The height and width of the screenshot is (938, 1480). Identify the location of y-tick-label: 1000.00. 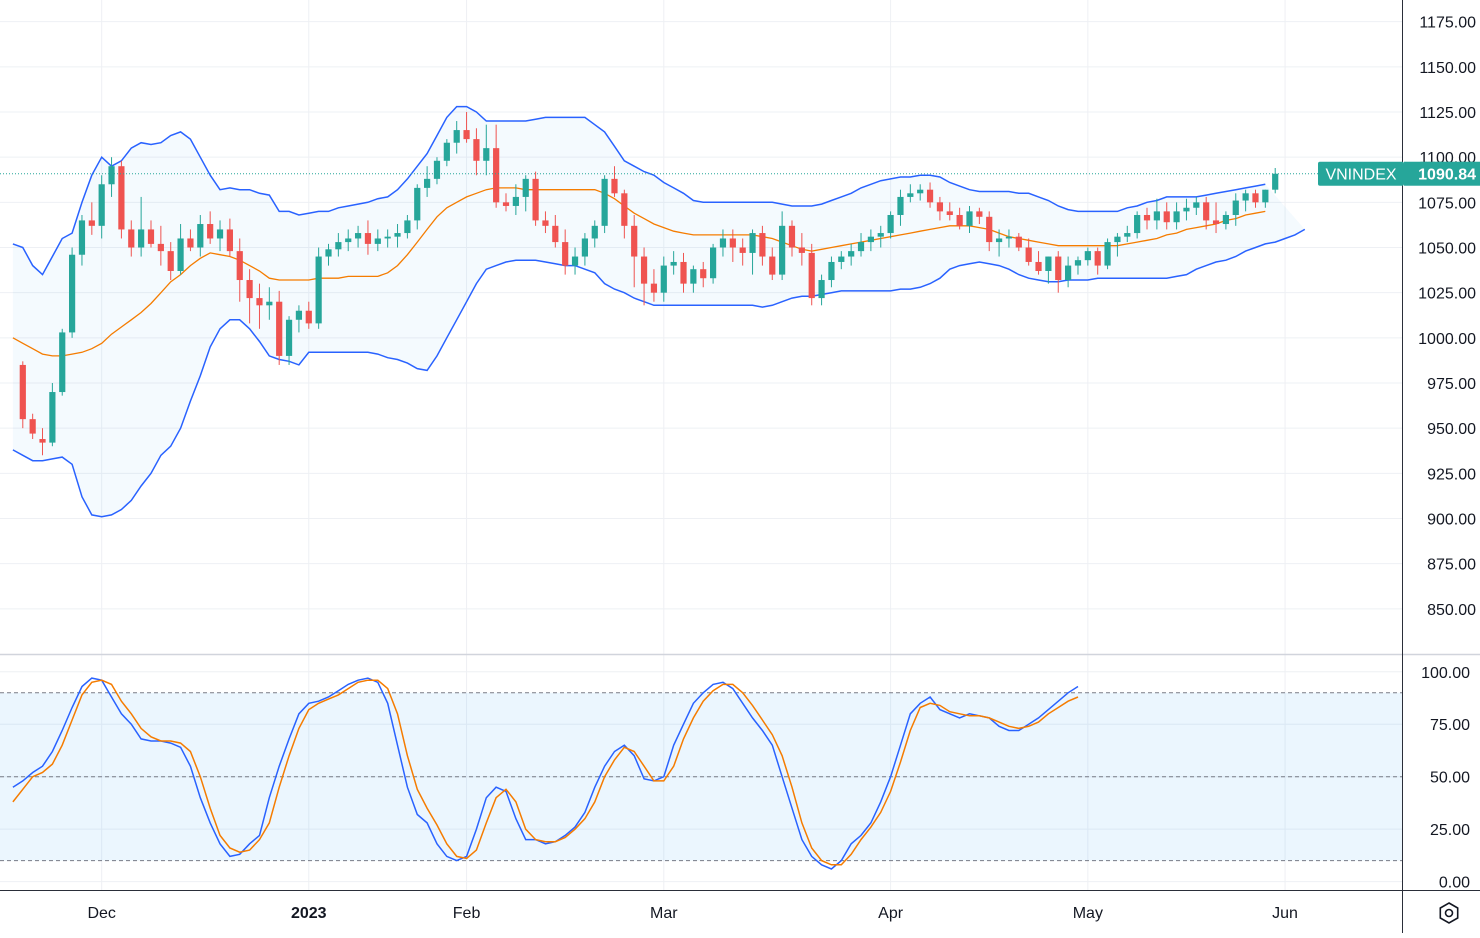
(1447, 339).